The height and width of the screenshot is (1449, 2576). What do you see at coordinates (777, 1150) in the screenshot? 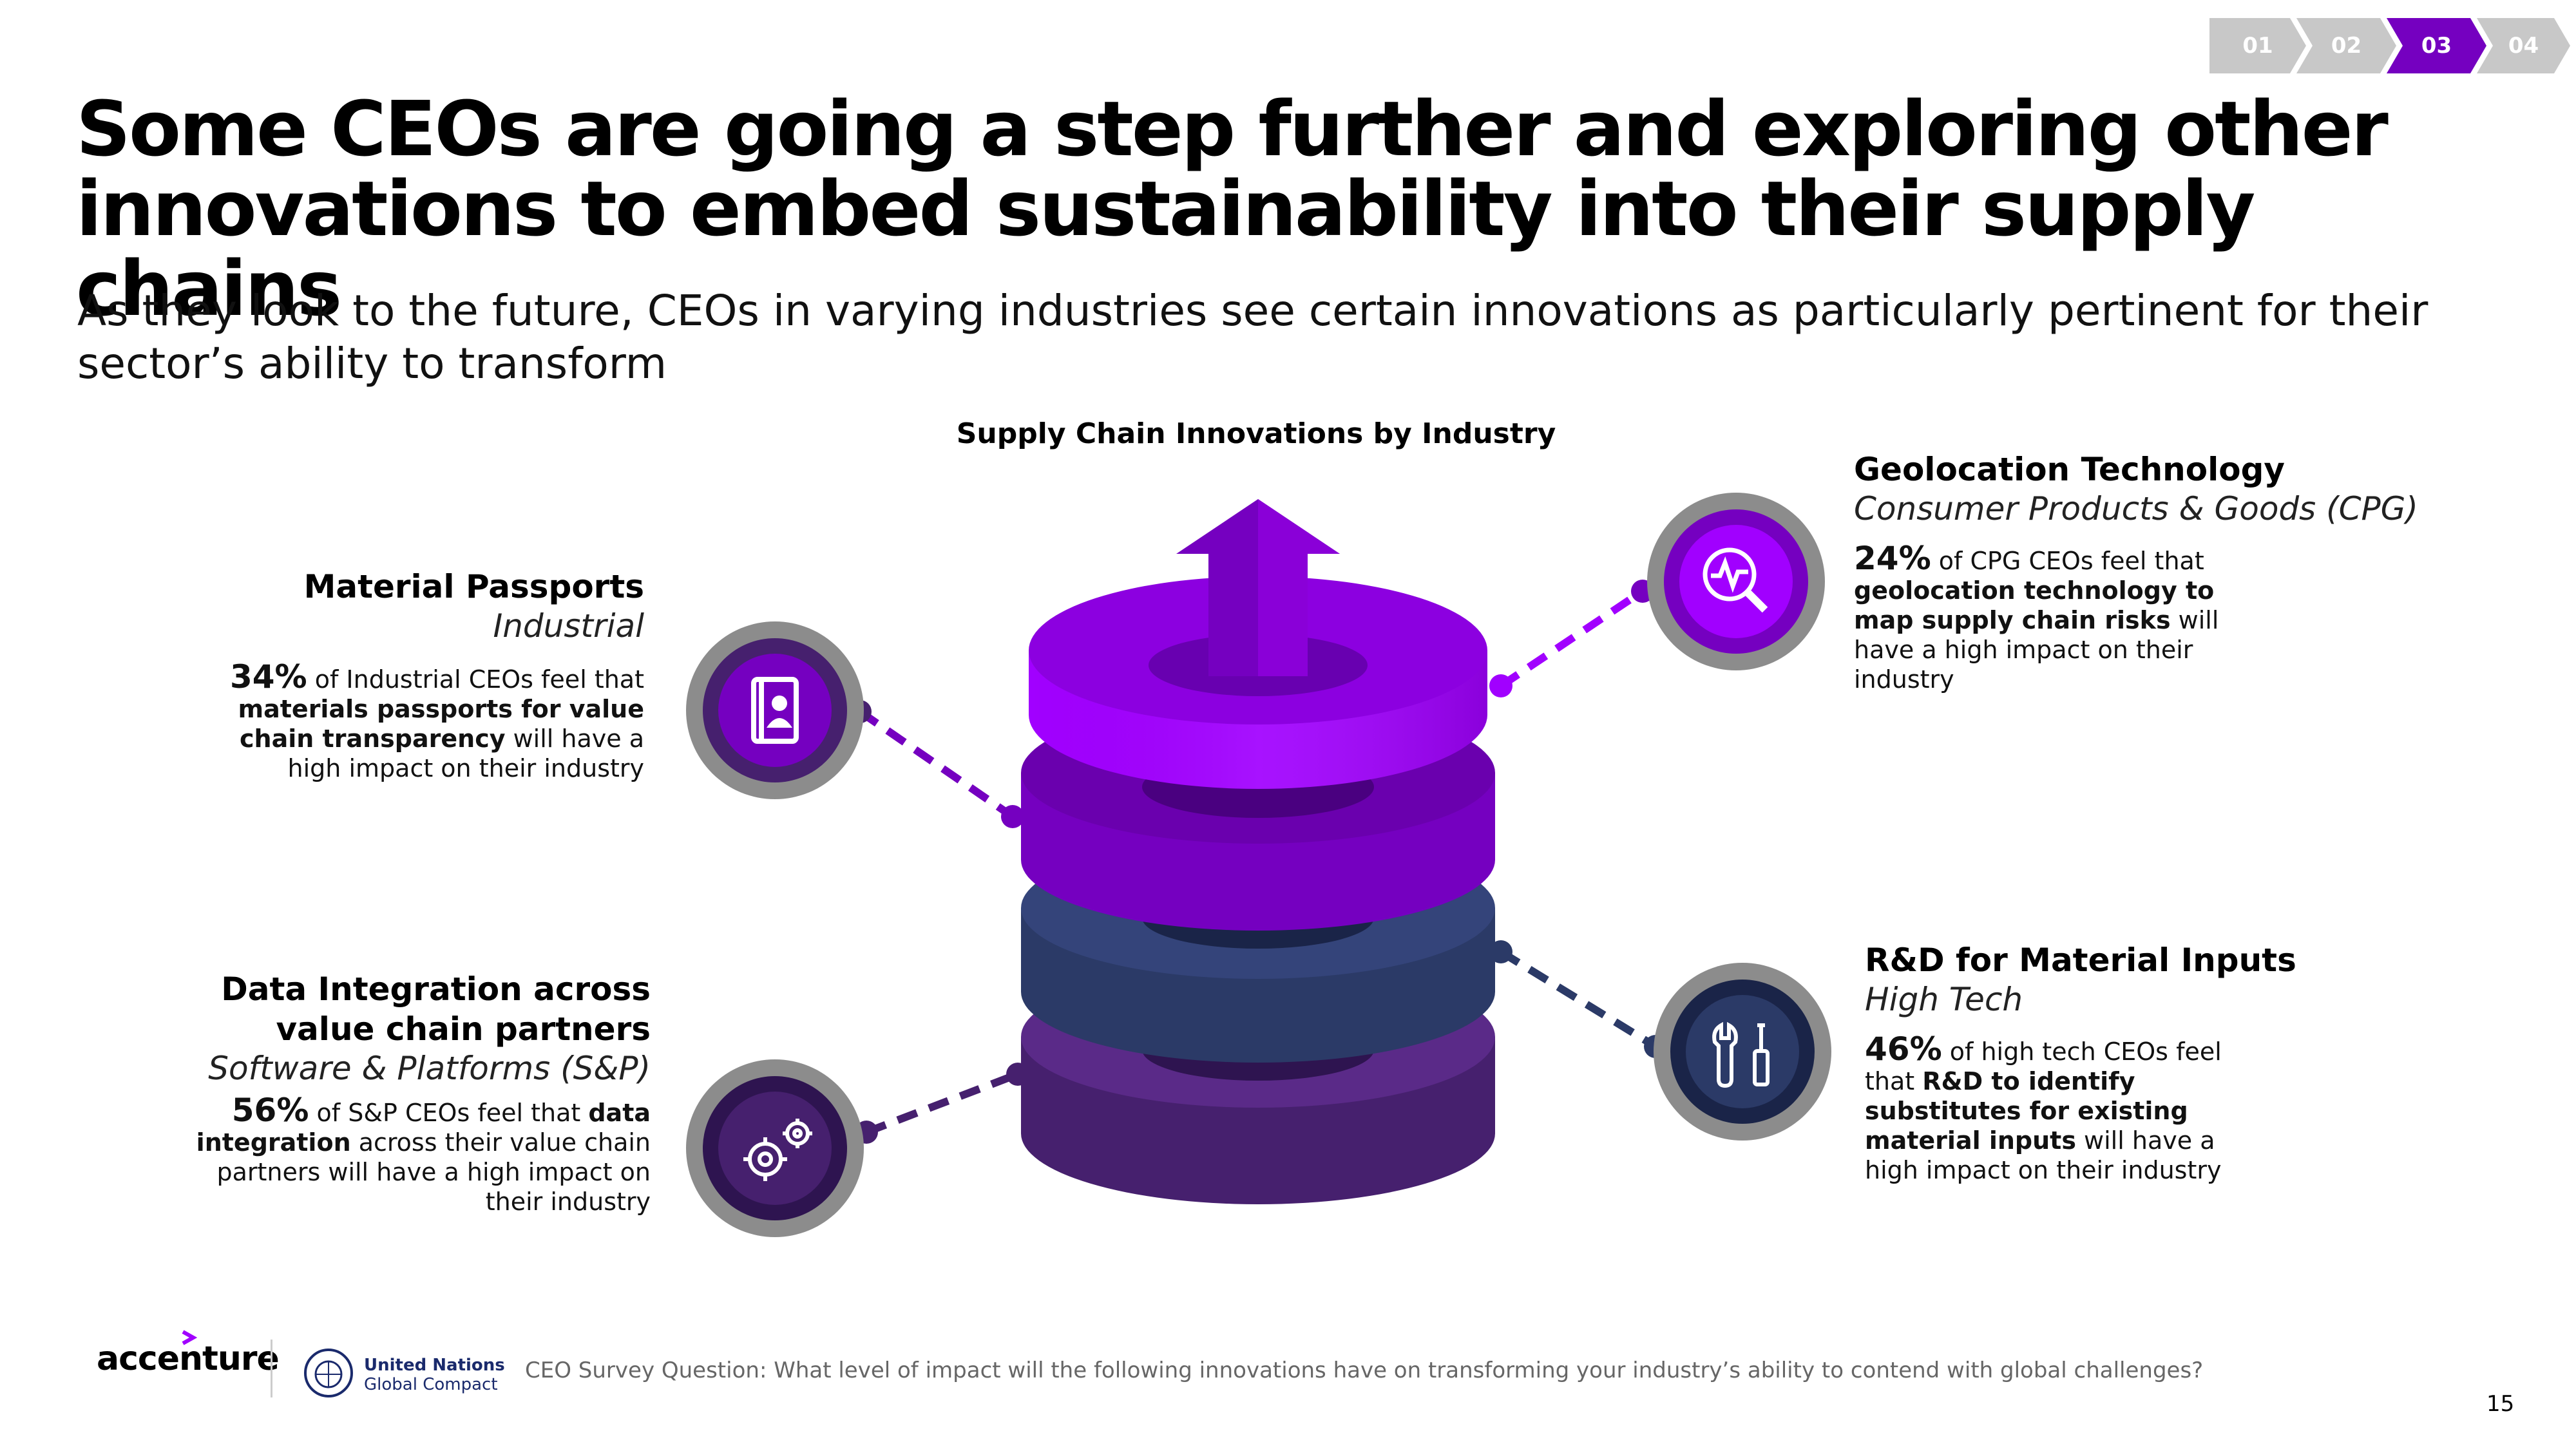
I see `gears-icon` at bounding box center [777, 1150].